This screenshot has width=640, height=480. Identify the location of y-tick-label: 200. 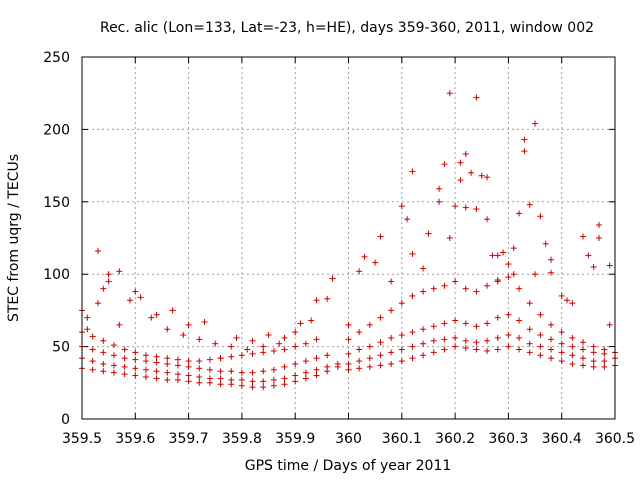
(56, 130).